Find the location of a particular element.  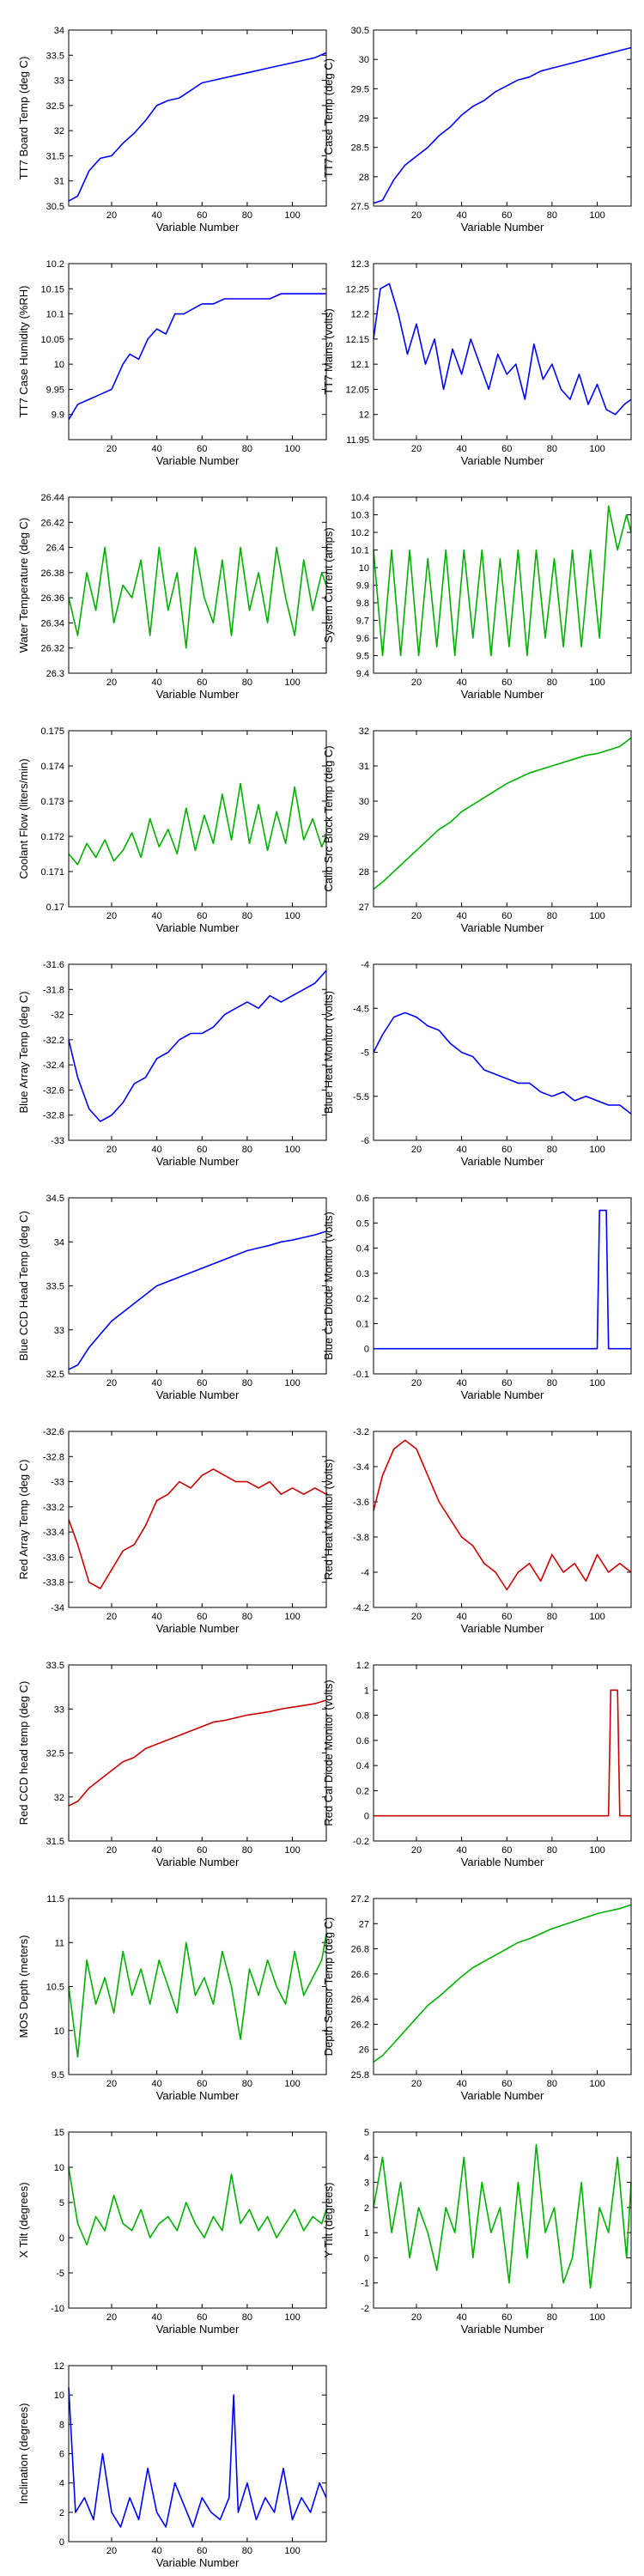

y-tick-label: 0.4 is located at coordinates (362, 1250).